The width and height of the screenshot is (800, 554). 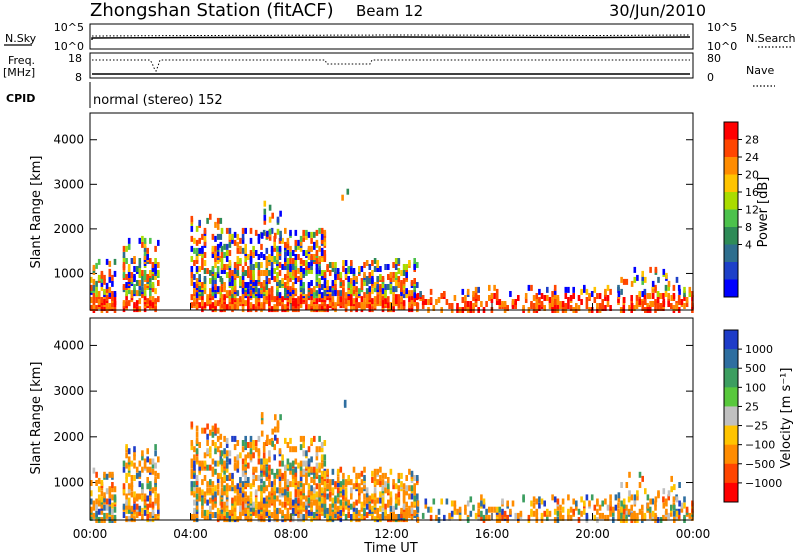 What do you see at coordinates (756, 426) in the screenshot?
I see `velocity-colorbar-tick-label: −25` at bounding box center [756, 426].